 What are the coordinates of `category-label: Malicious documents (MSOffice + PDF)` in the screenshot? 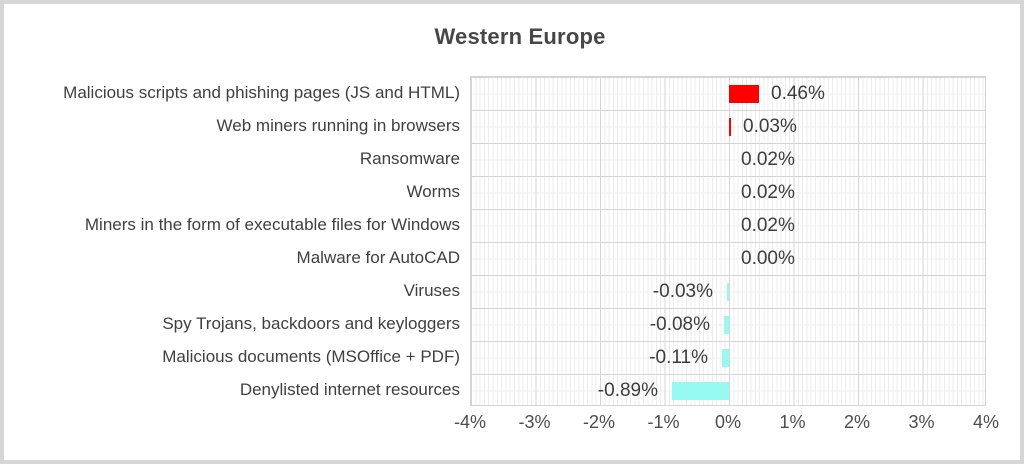 It's located at (311, 356).